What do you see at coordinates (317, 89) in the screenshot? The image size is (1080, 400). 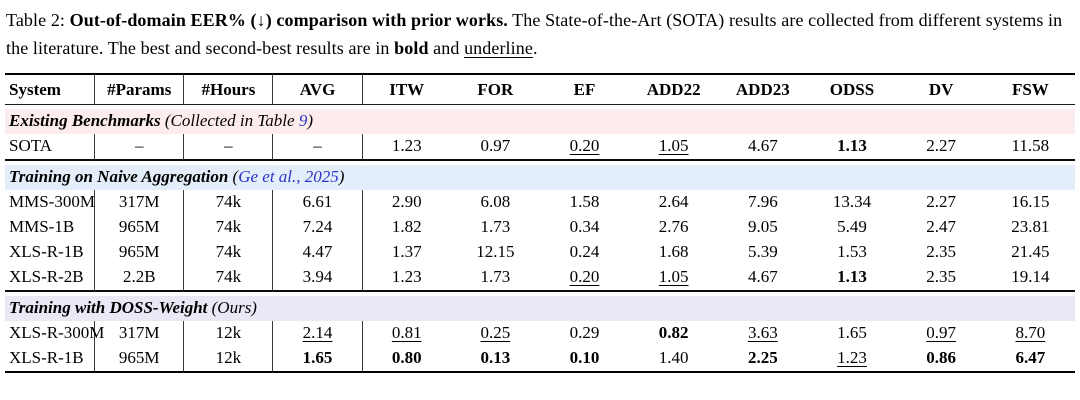 I see `column-header-avg: AVG` at bounding box center [317, 89].